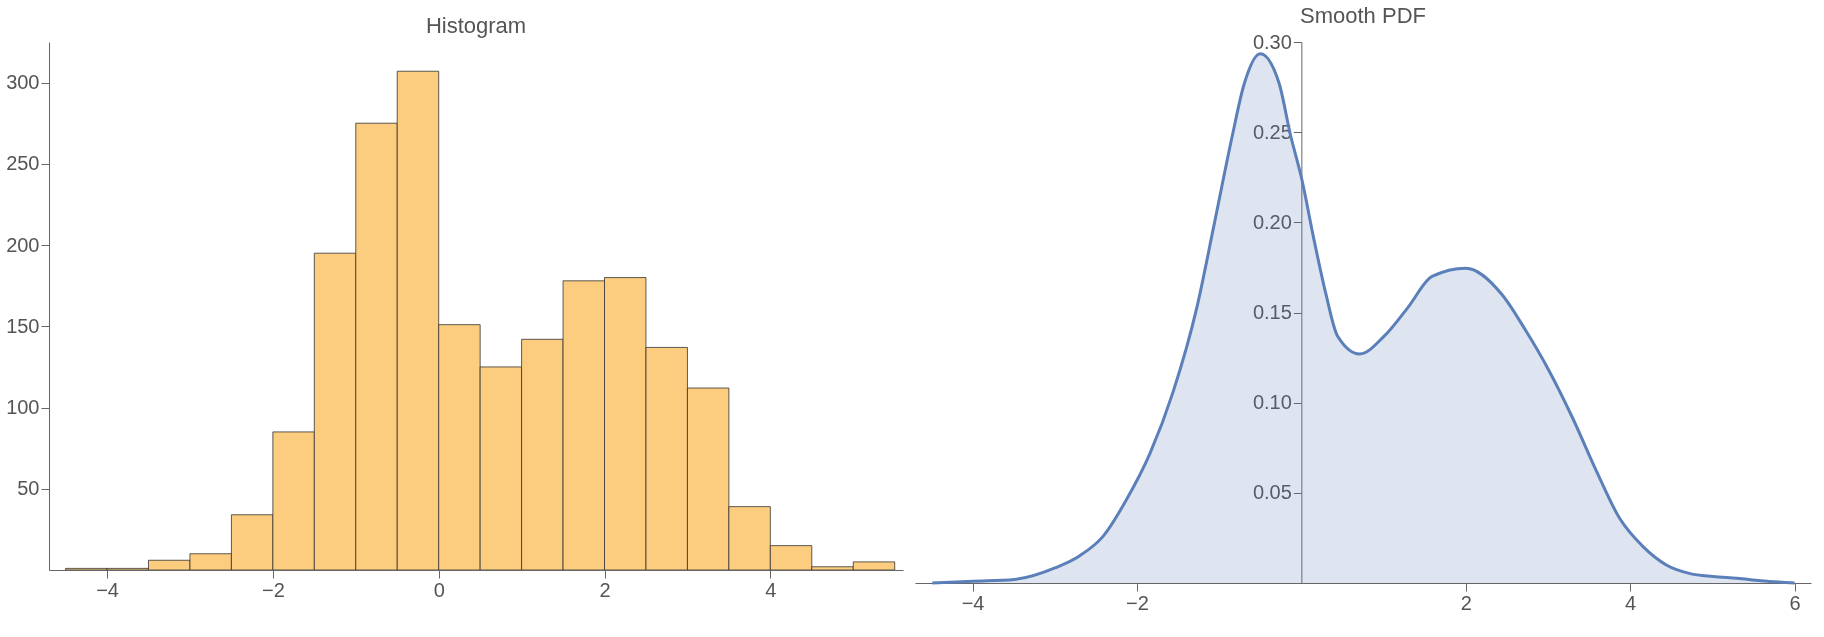 The image size is (1824, 637). I want to click on y-tick-label: 0.20, so click(1272, 221).